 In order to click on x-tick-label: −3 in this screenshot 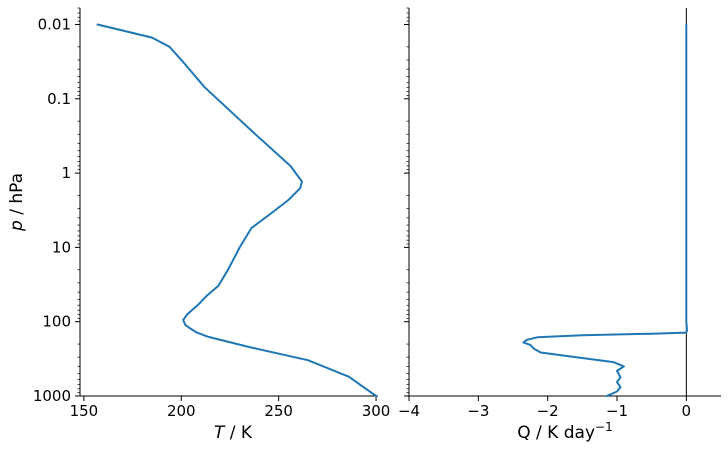, I will do `click(478, 411)`.